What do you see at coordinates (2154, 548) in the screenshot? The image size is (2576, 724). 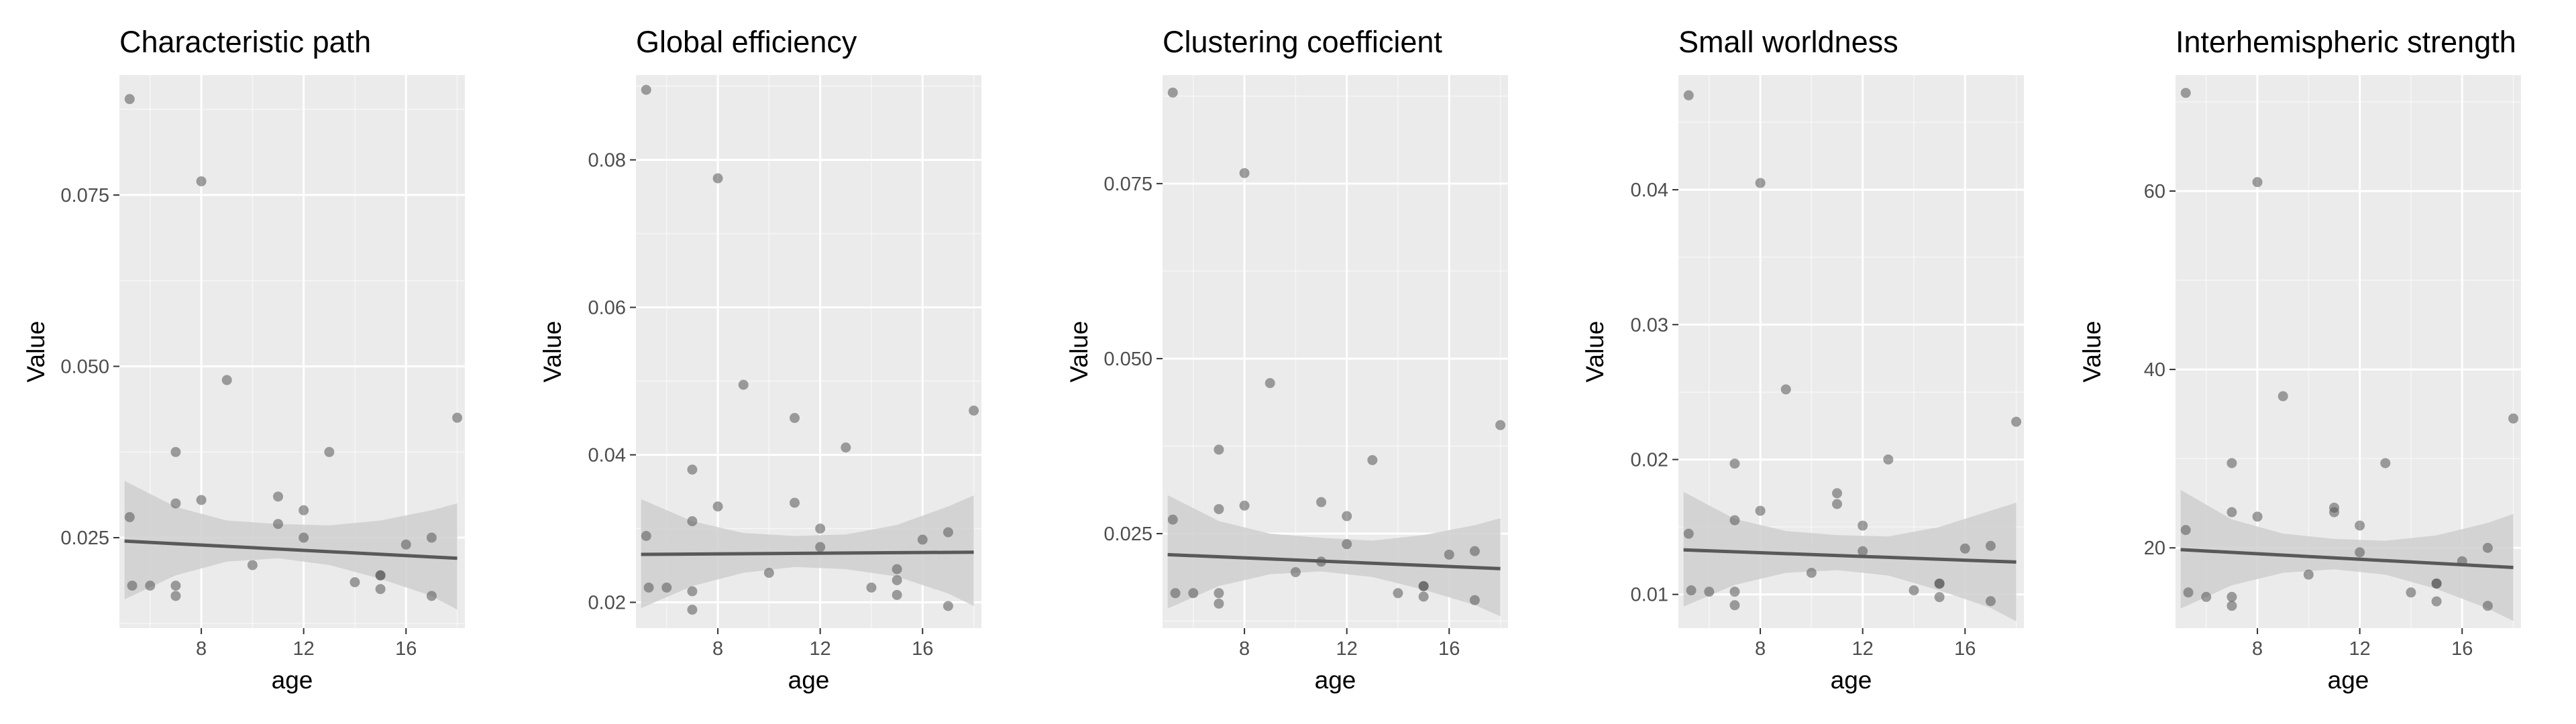 I see `y-tick-label: 20` at bounding box center [2154, 548].